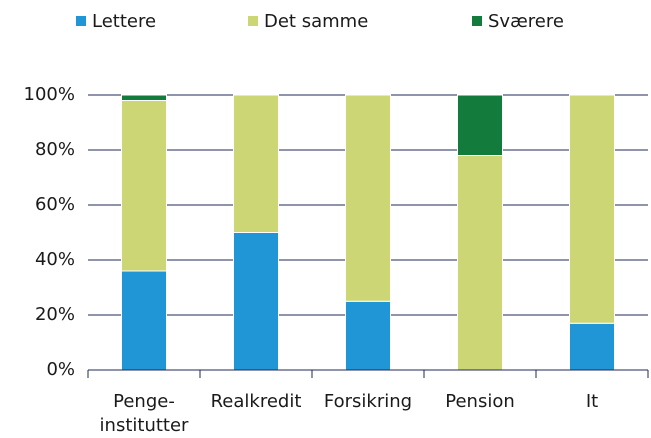  I want to click on y-tick-label: 20%, so click(55, 314).